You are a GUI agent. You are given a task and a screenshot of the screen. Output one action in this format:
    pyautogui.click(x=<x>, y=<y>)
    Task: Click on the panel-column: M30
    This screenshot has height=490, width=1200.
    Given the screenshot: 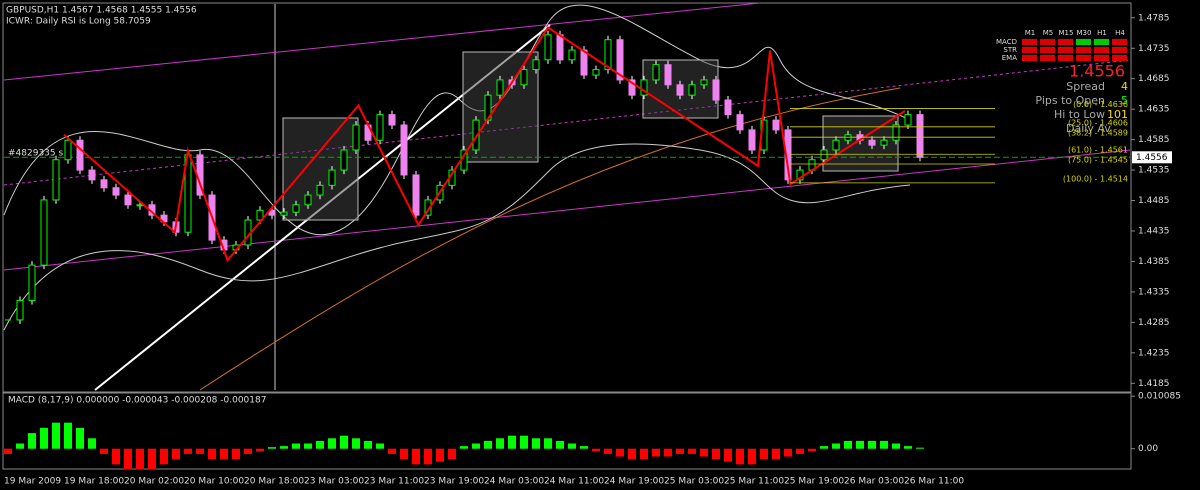 What is the action you would take?
    pyautogui.click(x=1084, y=33)
    